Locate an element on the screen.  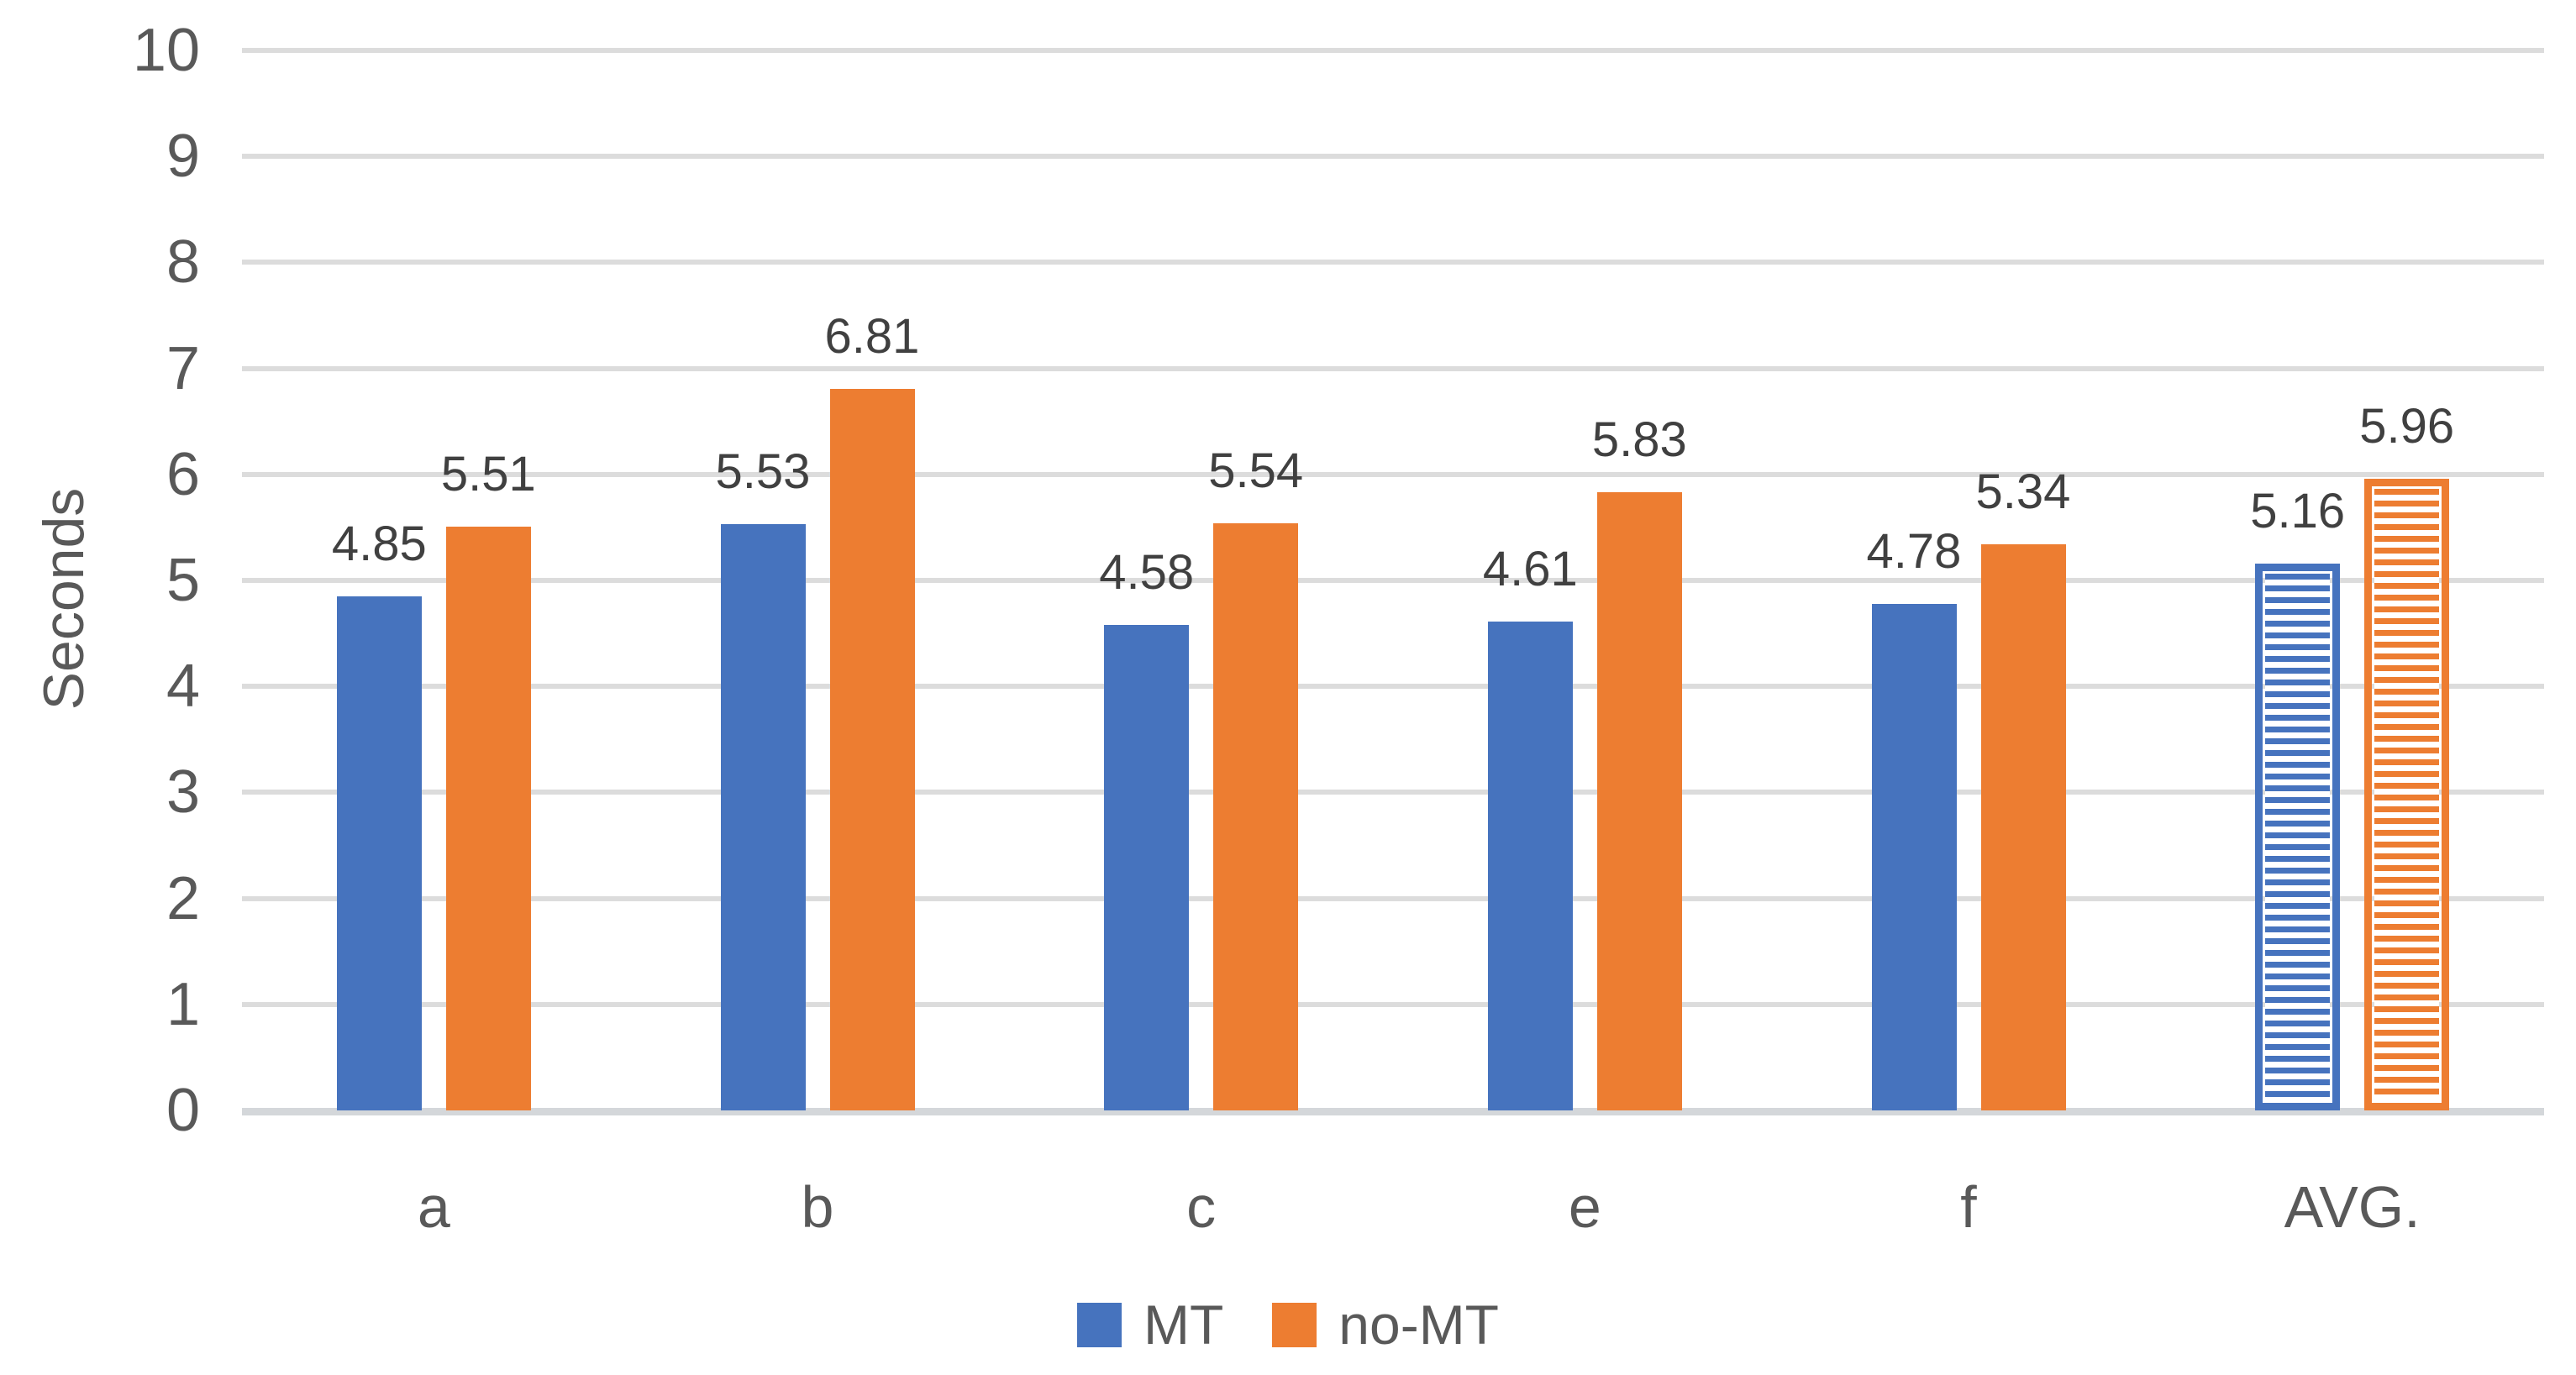
y-axis-tick-label-5: 5 is located at coordinates (183, 580).